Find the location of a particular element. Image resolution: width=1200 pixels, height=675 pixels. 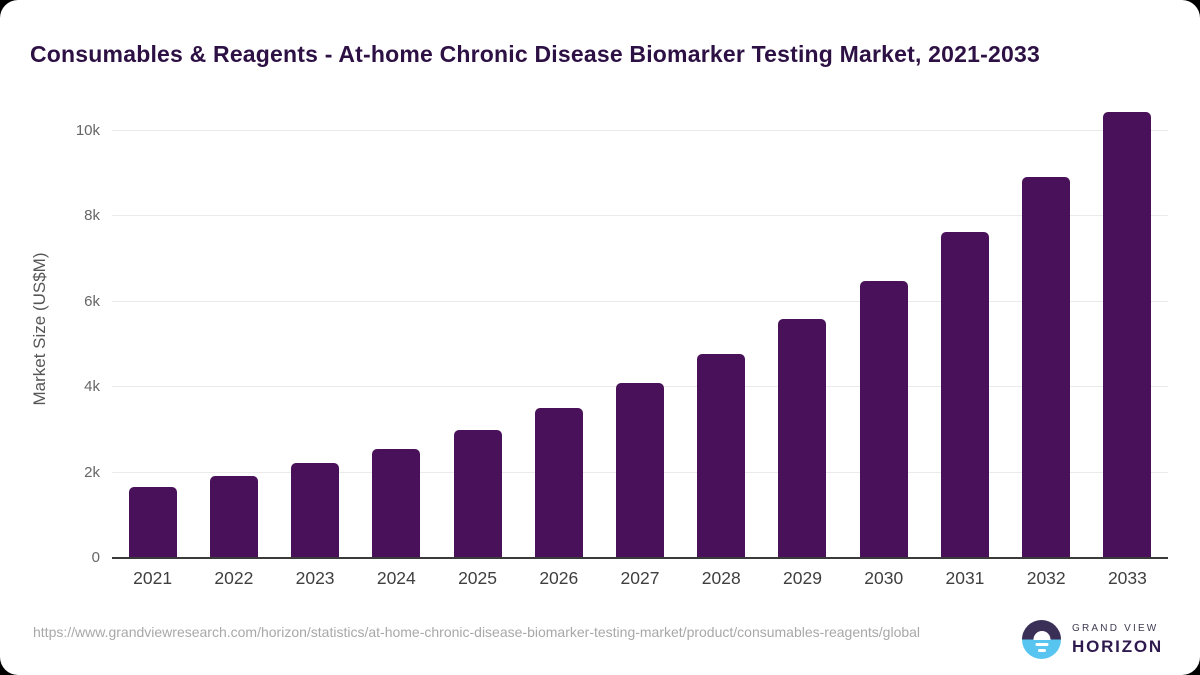

bar-band-2023 is located at coordinates (314, 329).